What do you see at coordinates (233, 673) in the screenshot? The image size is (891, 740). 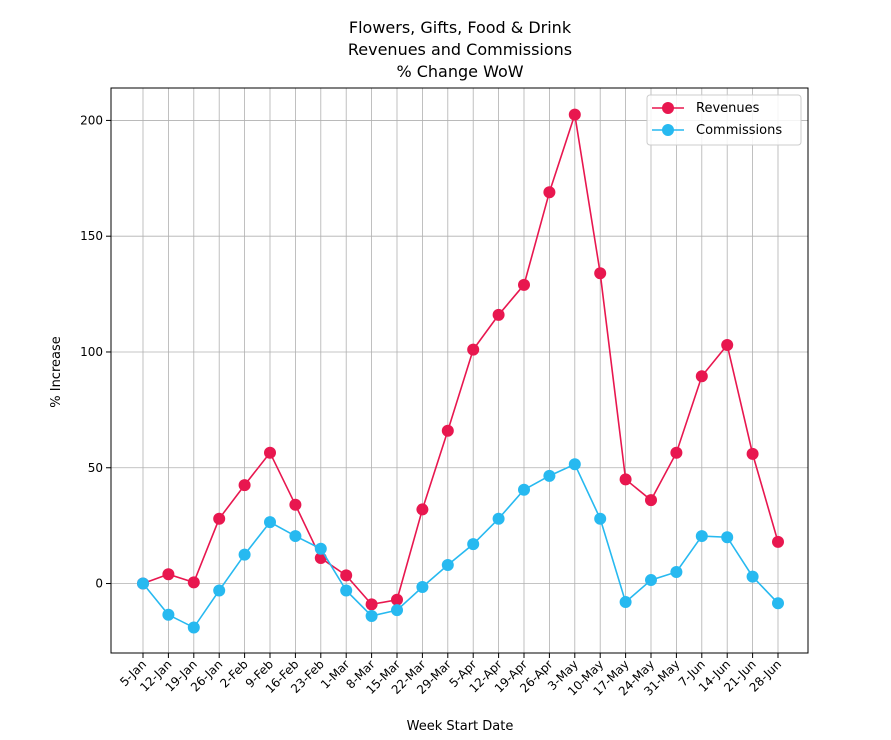 I see `x-tick-label: 2-Feb` at bounding box center [233, 673].